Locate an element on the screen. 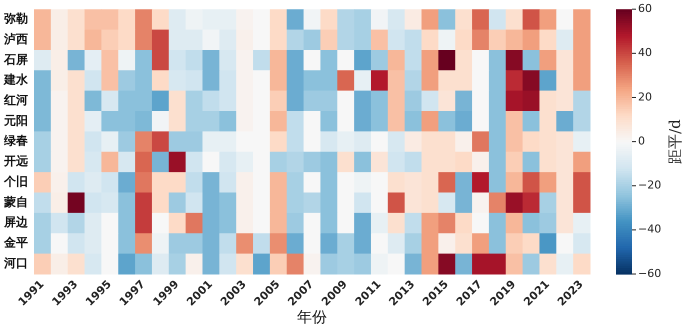 Image resolution: width=696 pixels, height=327 pixels. color-bar-label: 20 is located at coordinates (645, 97).